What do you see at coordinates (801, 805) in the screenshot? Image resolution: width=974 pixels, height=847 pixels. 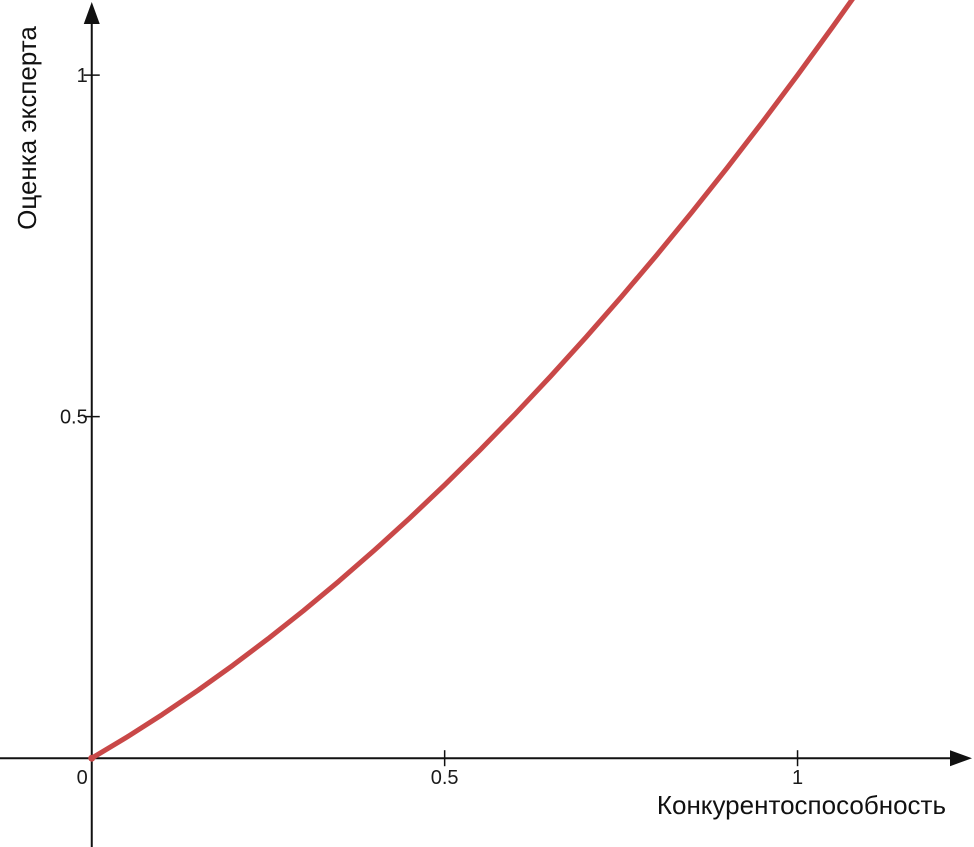 I see `x-axis-title: Конкурентоспособность` at bounding box center [801, 805].